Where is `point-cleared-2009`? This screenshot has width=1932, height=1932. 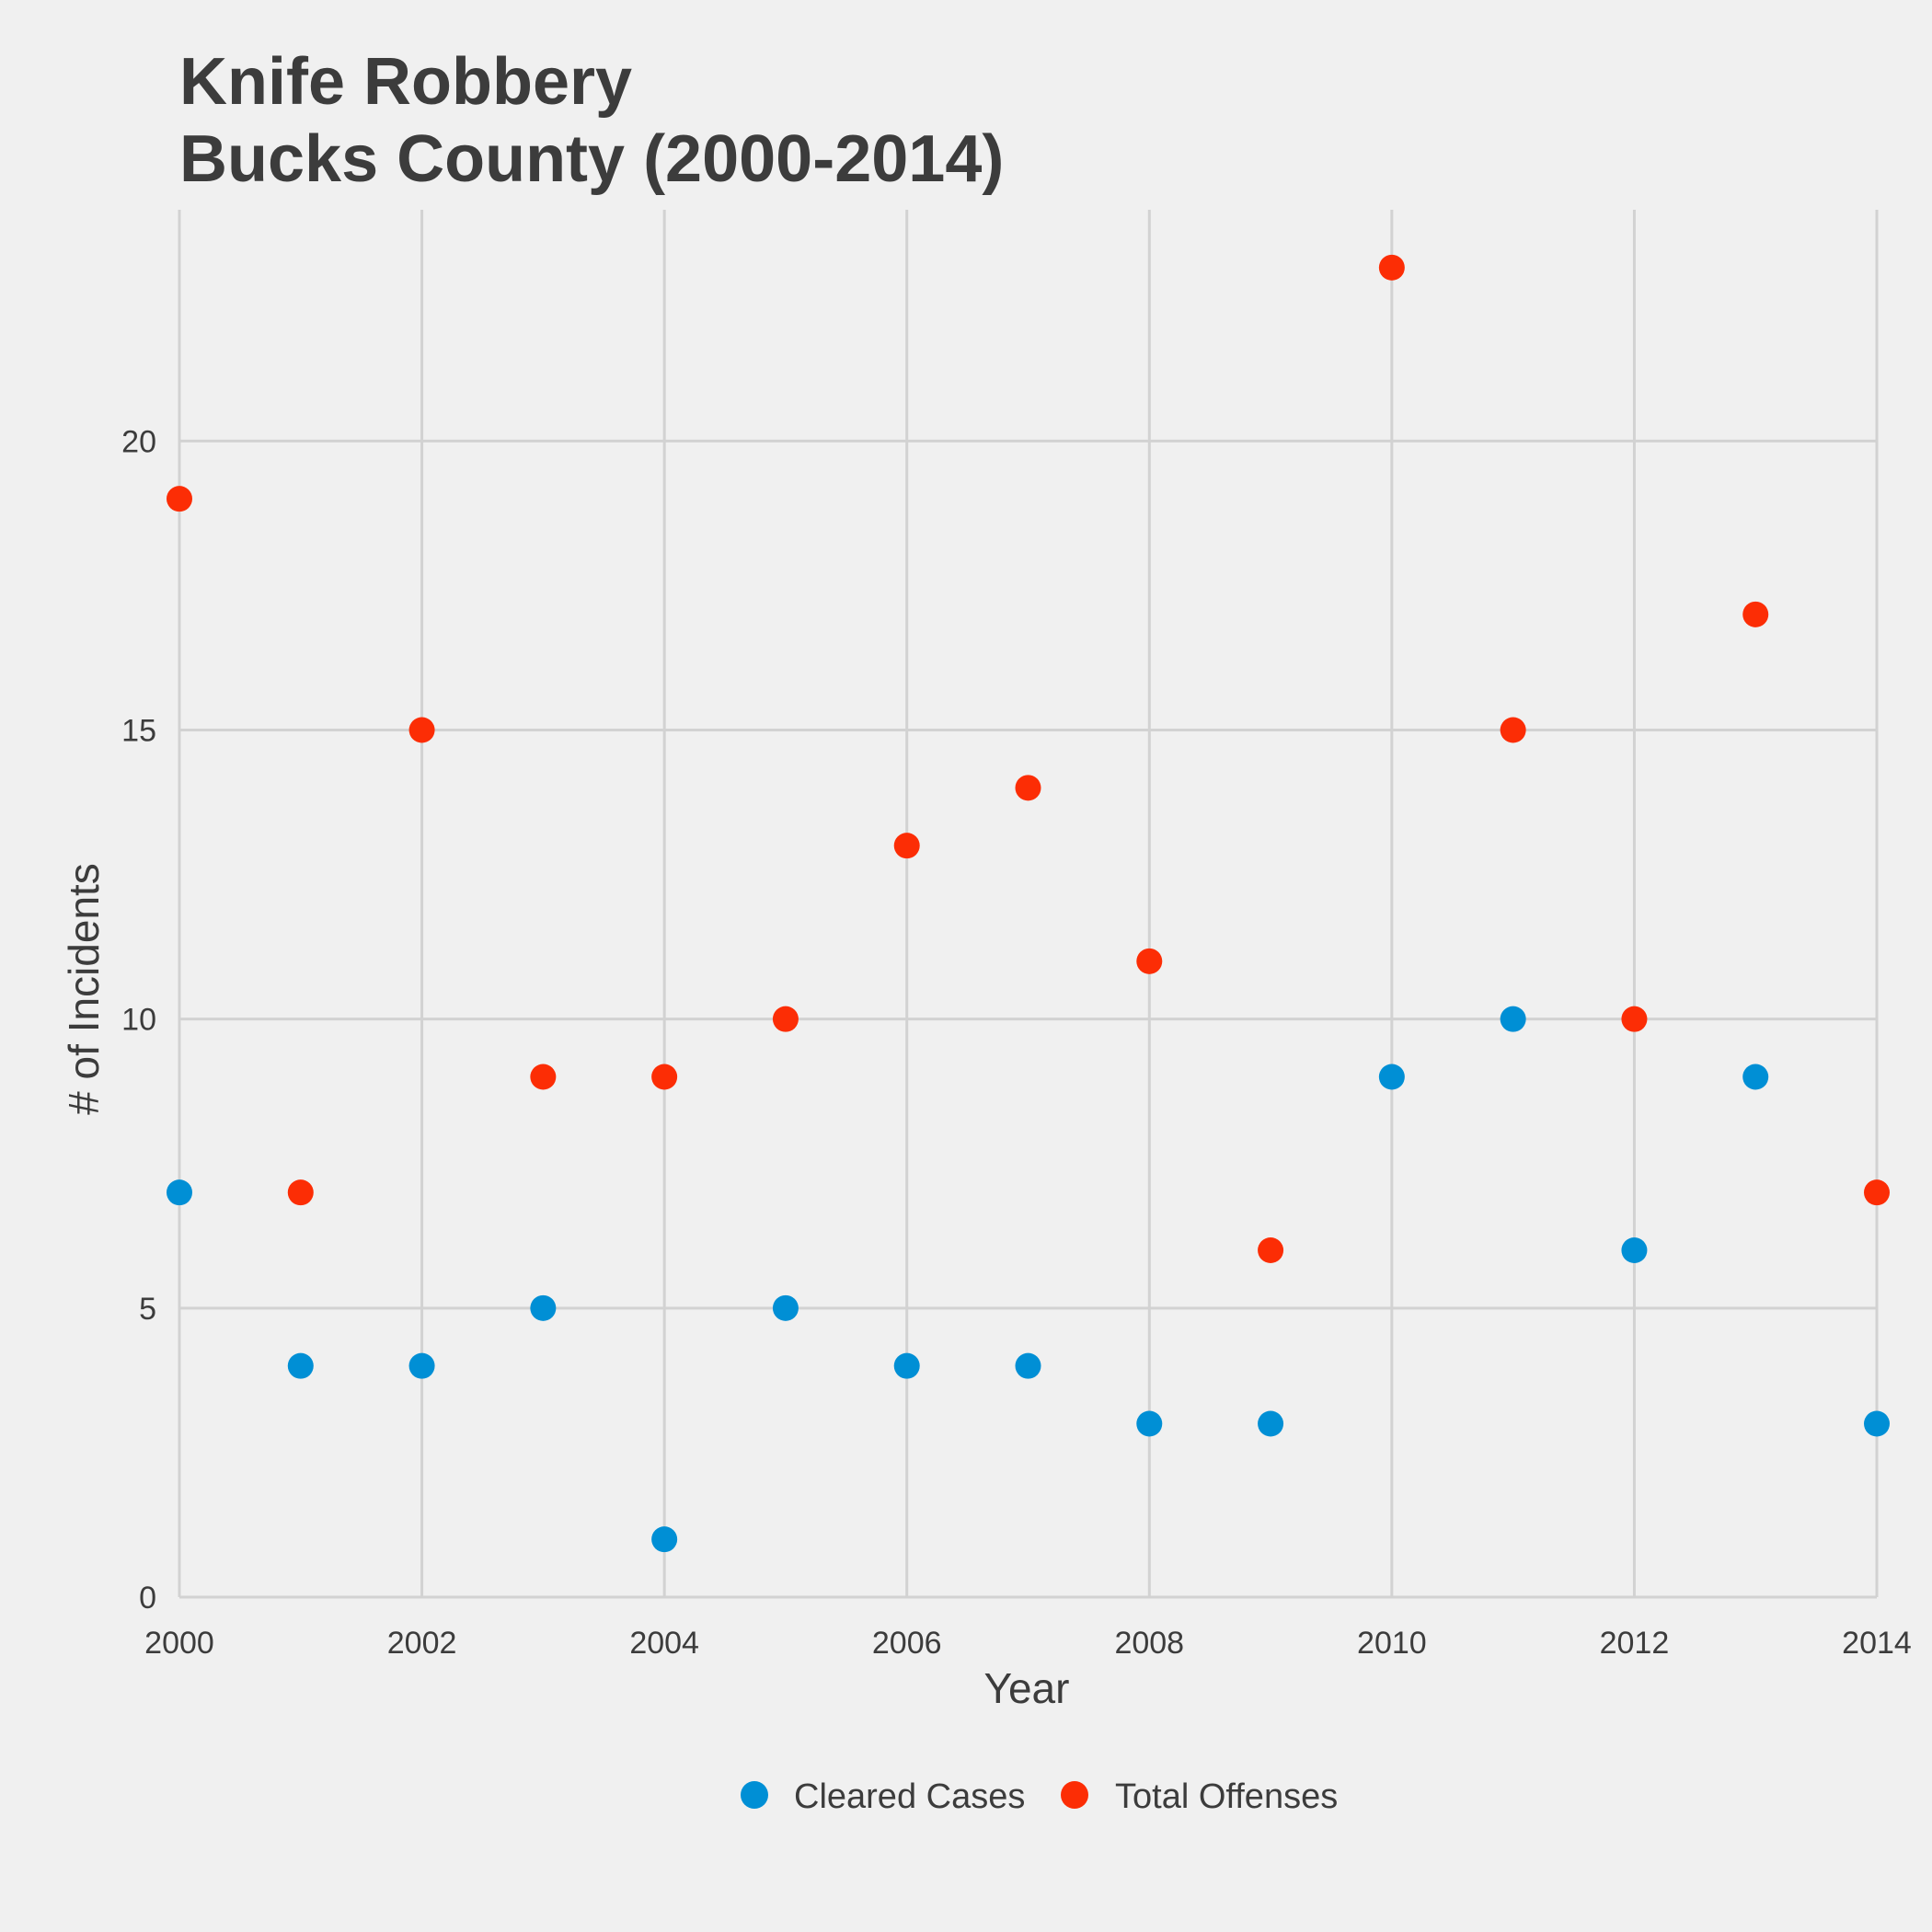 point-cleared-2009 is located at coordinates (1271, 1423).